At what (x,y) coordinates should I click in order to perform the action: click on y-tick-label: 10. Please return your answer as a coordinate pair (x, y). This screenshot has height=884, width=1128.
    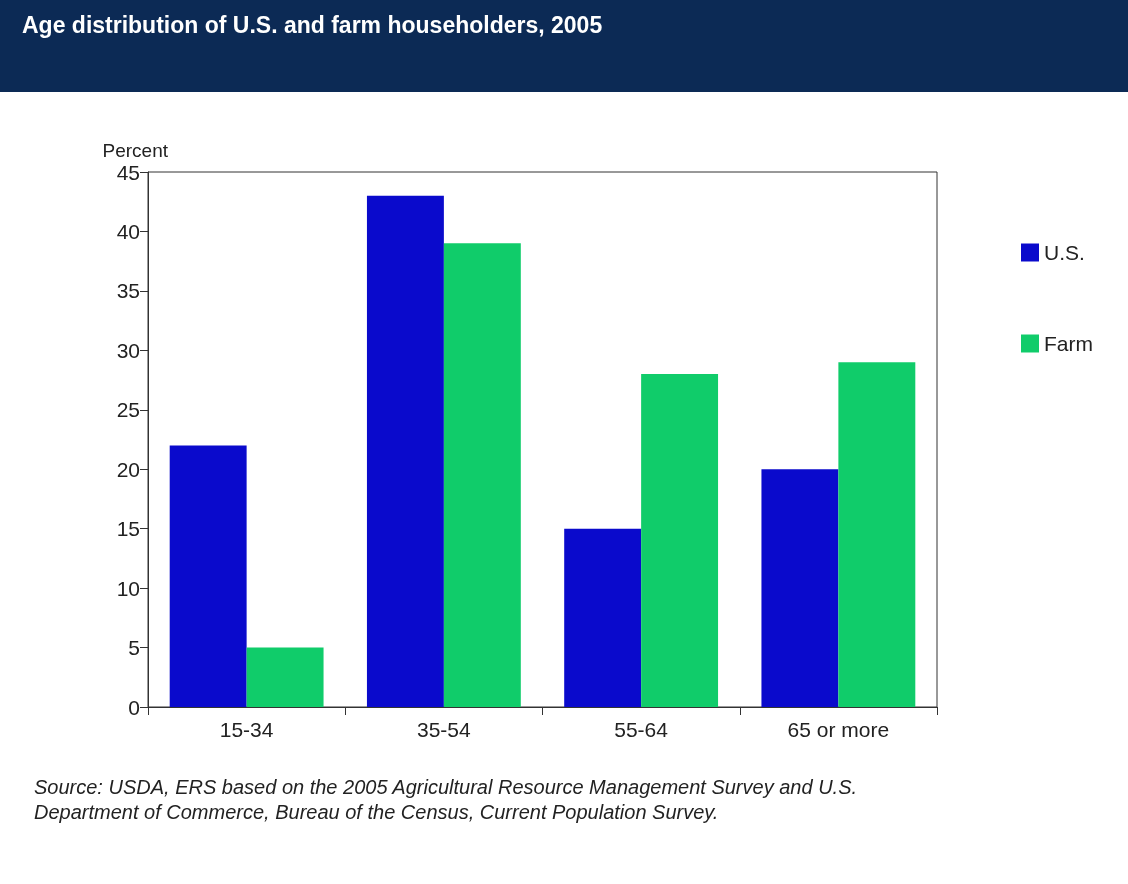
    Looking at the image, I should click on (128, 588).